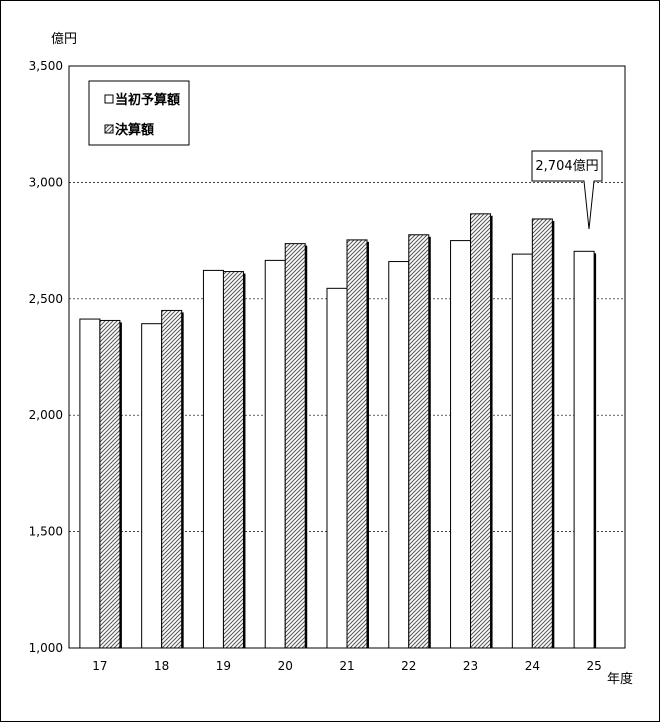  What do you see at coordinates (109, 99) in the screenshot?
I see `legend-swatch-initial-budget` at bounding box center [109, 99].